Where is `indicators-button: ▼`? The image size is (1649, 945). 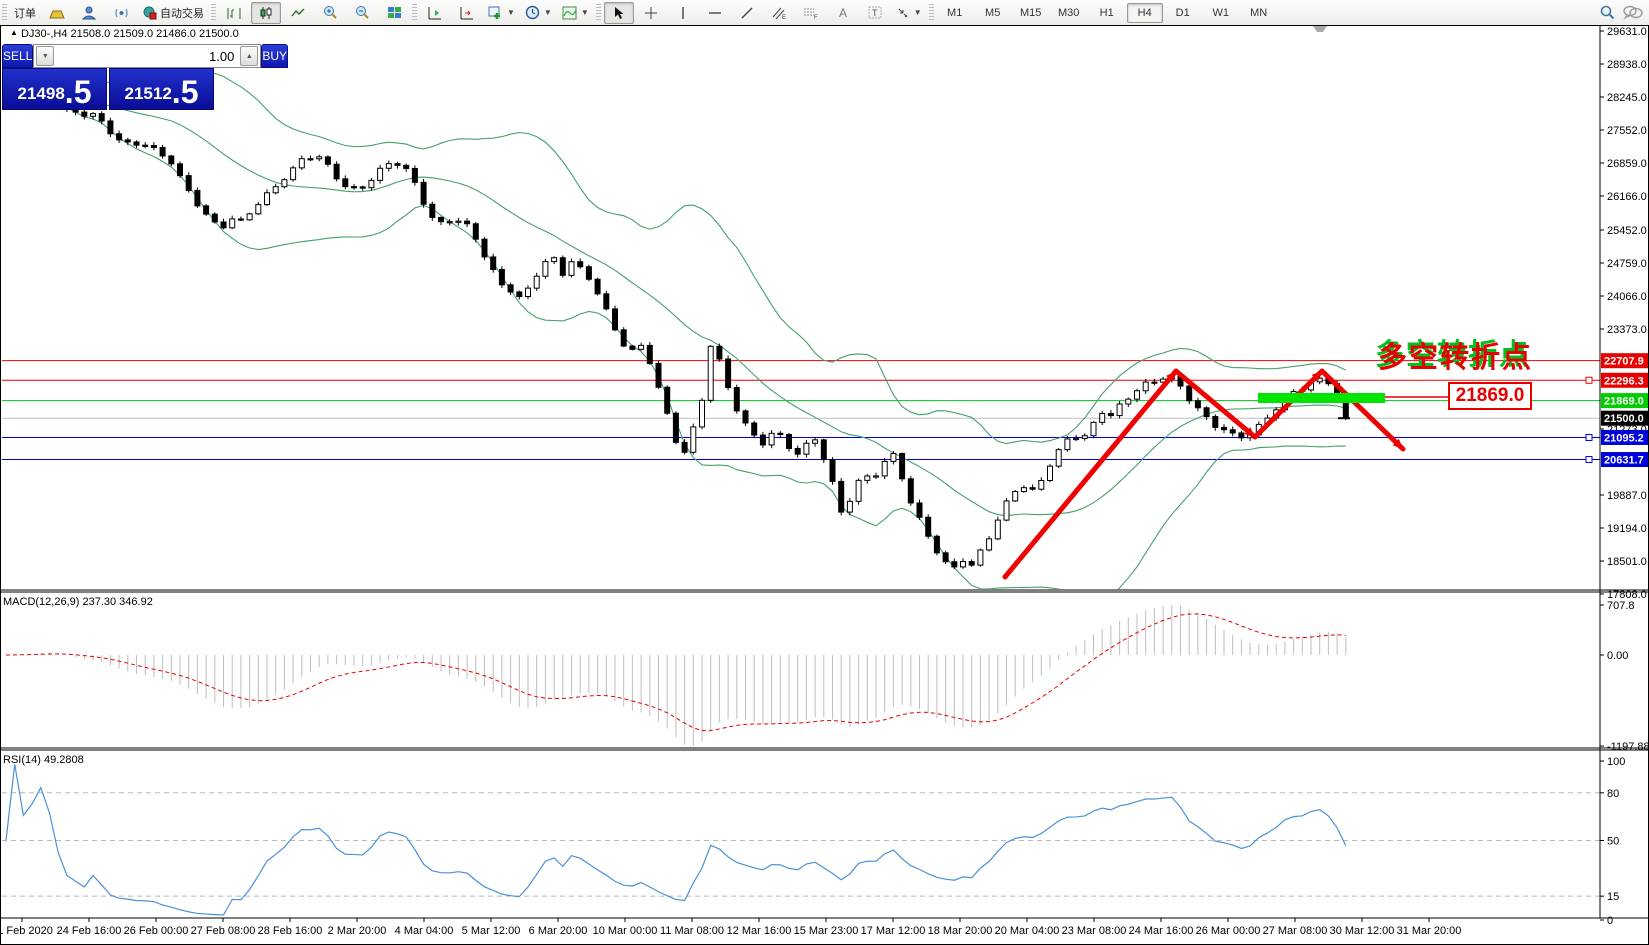 indicators-button: ▼ is located at coordinates (575, 13).